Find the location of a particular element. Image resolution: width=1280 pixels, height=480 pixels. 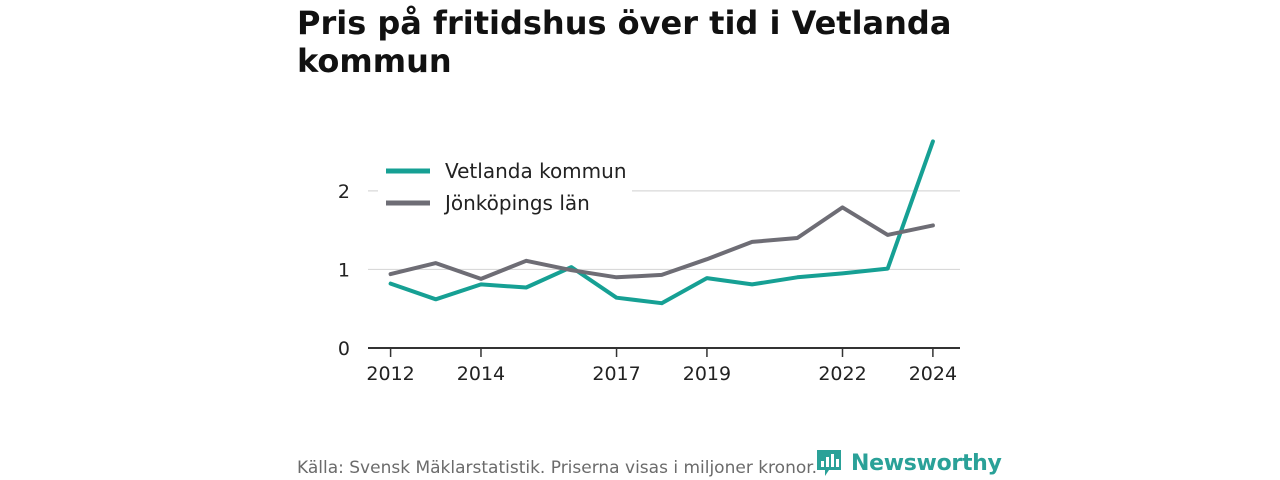

x-tick-label: 2022 is located at coordinates (842, 374).